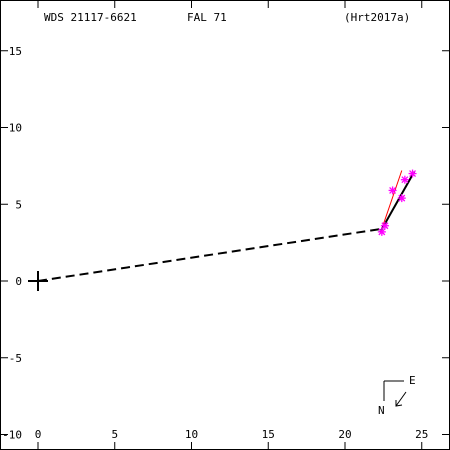  I want to click on compass-east-label: E, so click(412, 380).